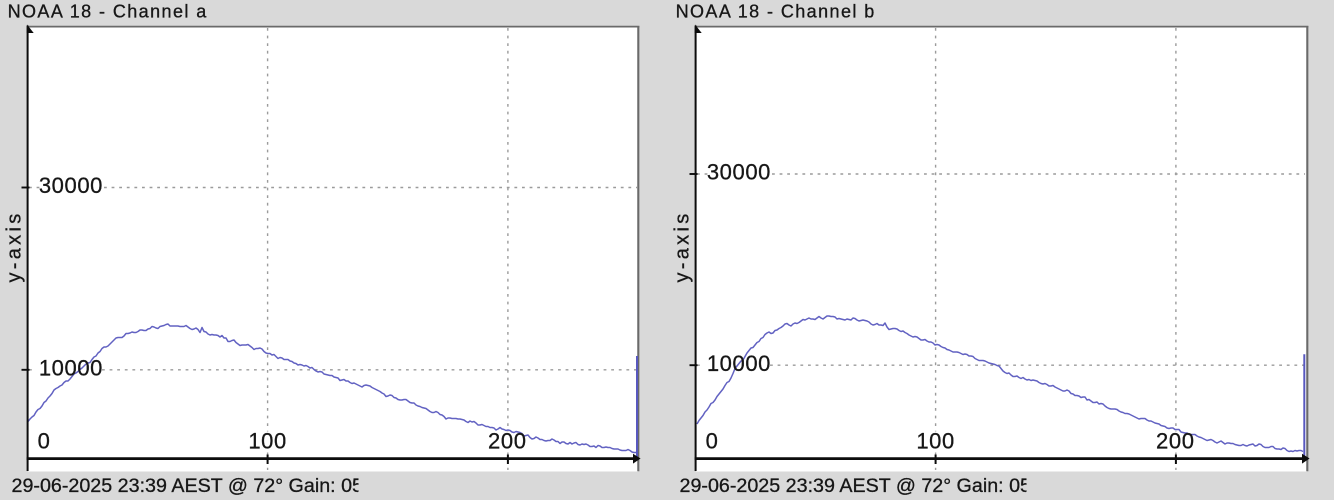 Image resolution: width=1334 pixels, height=500 pixels. Describe the element at coordinates (108, 12) in the screenshot. I see `svg-text: NOAA 18 - Channel a` at that location.